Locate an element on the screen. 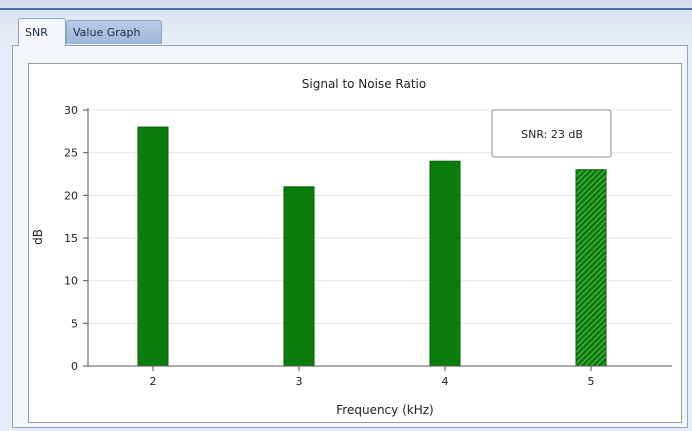  chart-title: Signal to Noise Ratio is located at coordinates (364, 84).